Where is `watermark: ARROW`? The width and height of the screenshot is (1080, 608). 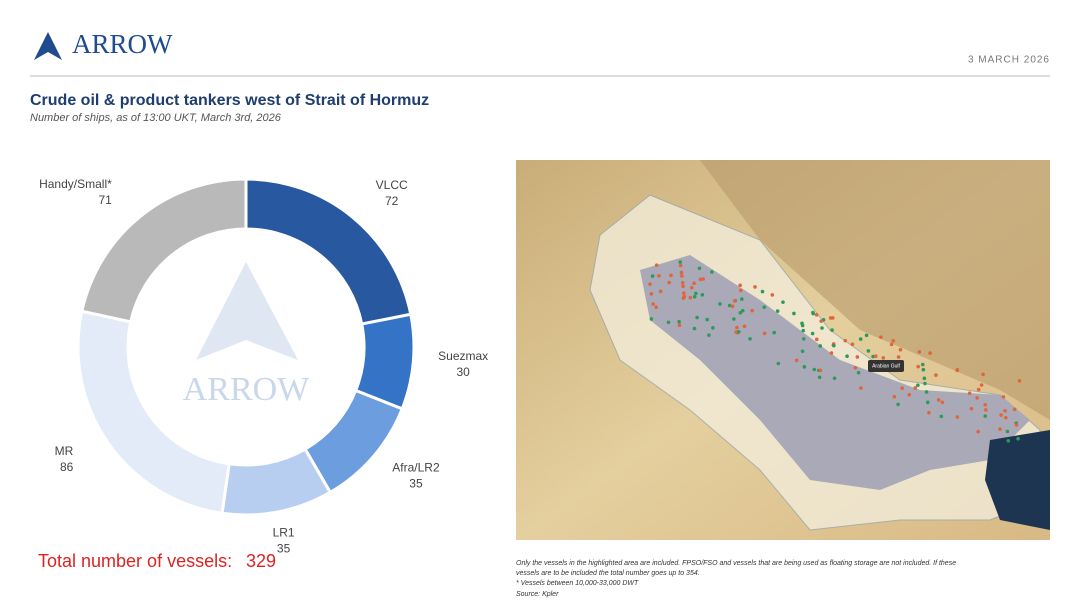
watermark: ARROW is located at coordinates (246, 389).